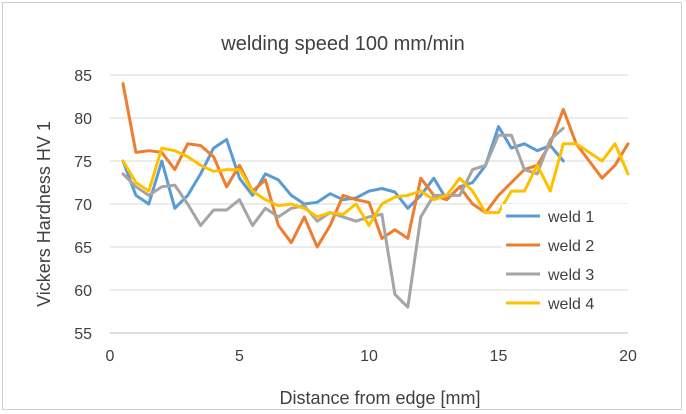 This screenshot has height=414, width=686. I want to click on y-tick-label: 70, so click(83, 205).